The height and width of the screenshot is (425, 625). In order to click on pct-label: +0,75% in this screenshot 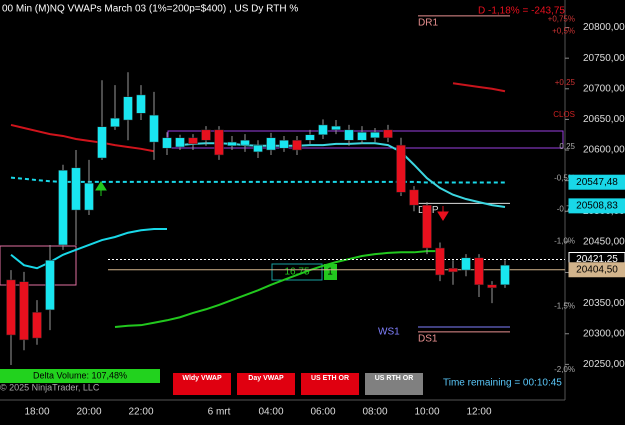, I will do `click(561, 19)`.